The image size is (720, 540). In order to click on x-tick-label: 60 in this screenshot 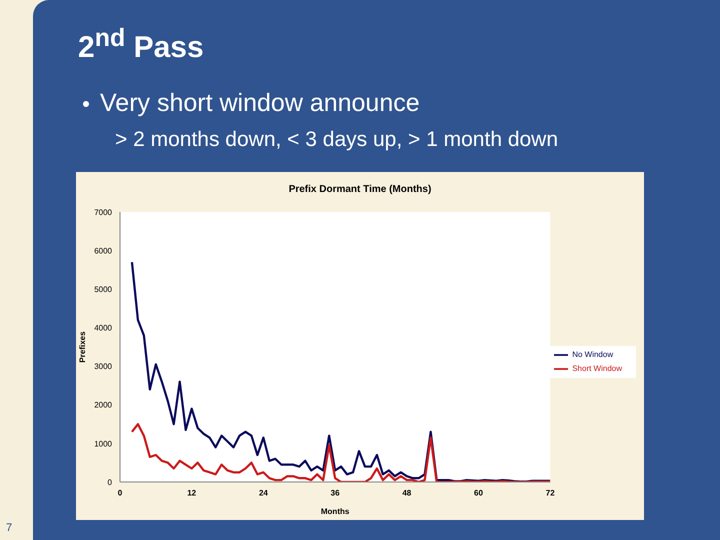, I will do `click(479, 493)`.